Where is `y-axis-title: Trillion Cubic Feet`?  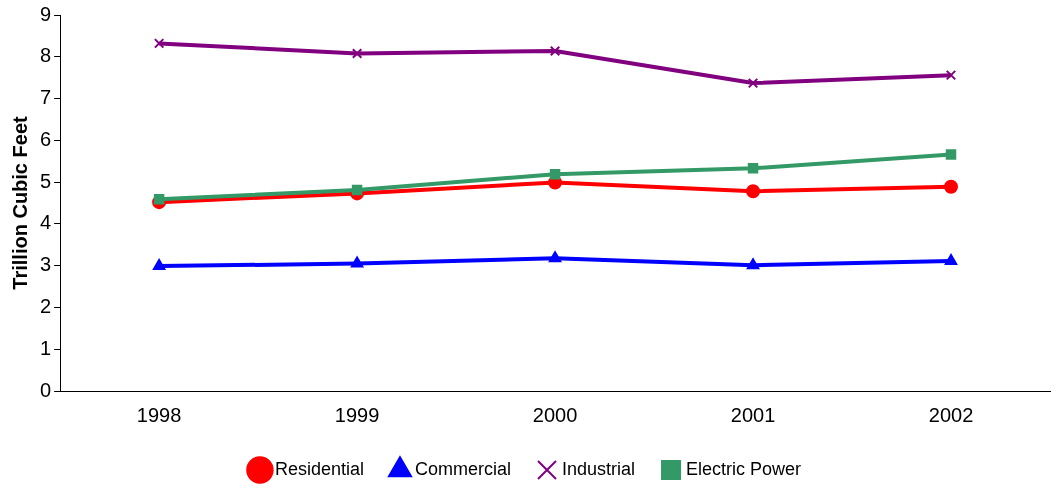
y-axis-title: Trillion Cubic Feet is located at coordinates (19, 202).